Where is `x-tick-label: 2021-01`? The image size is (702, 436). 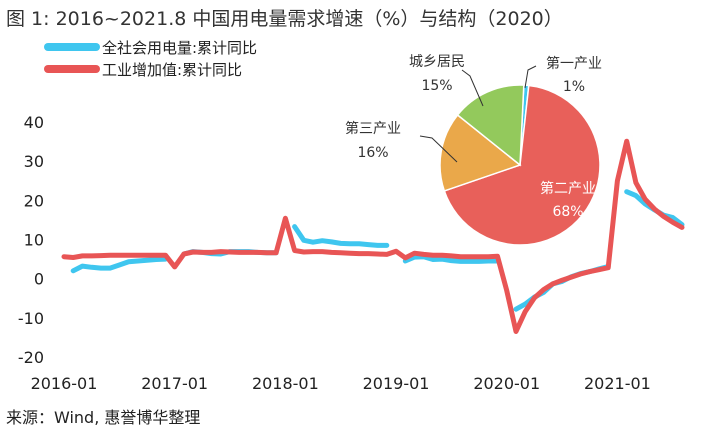 x-tick-label: 2021-01 is located at coordinates (617, 383).